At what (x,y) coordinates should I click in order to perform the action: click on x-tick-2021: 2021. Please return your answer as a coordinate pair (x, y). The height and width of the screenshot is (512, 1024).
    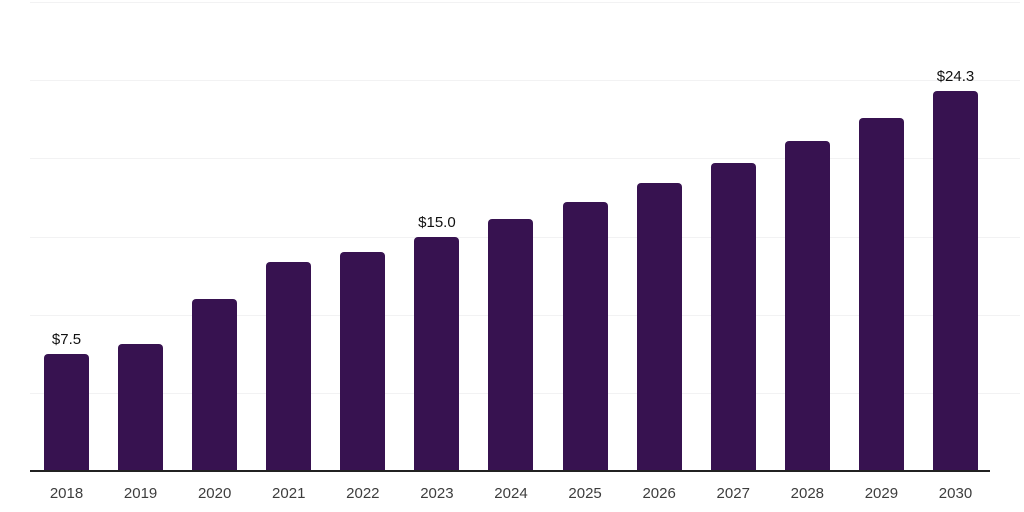
    Looking at the image, I should click on (289, 493).